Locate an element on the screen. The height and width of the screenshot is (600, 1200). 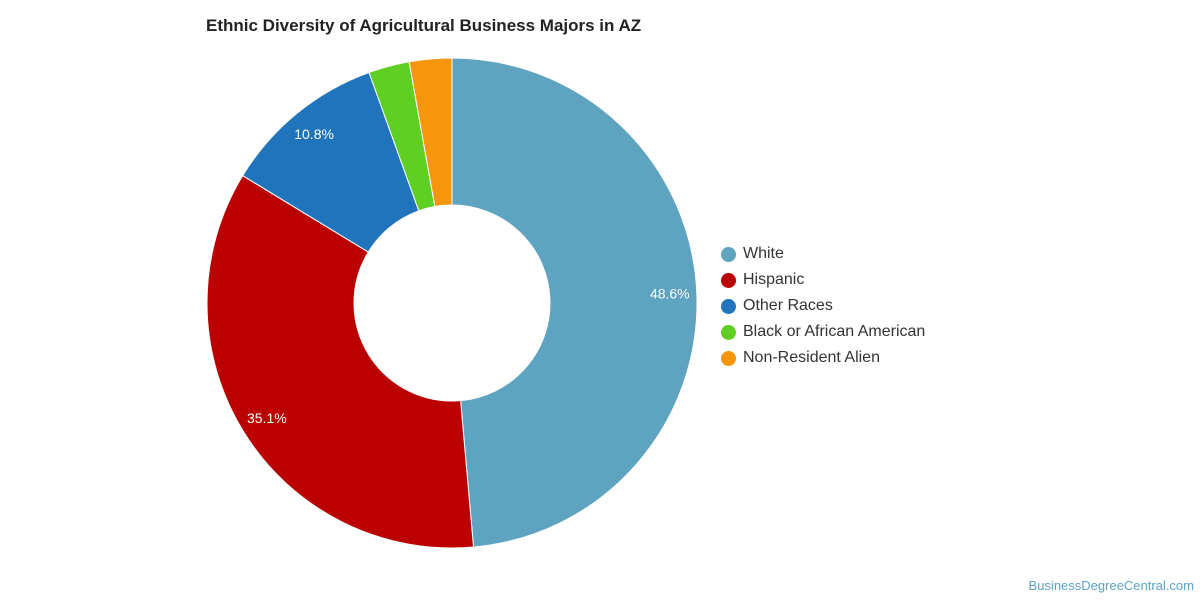
legend-label: White is located at coordinates (763, 253).